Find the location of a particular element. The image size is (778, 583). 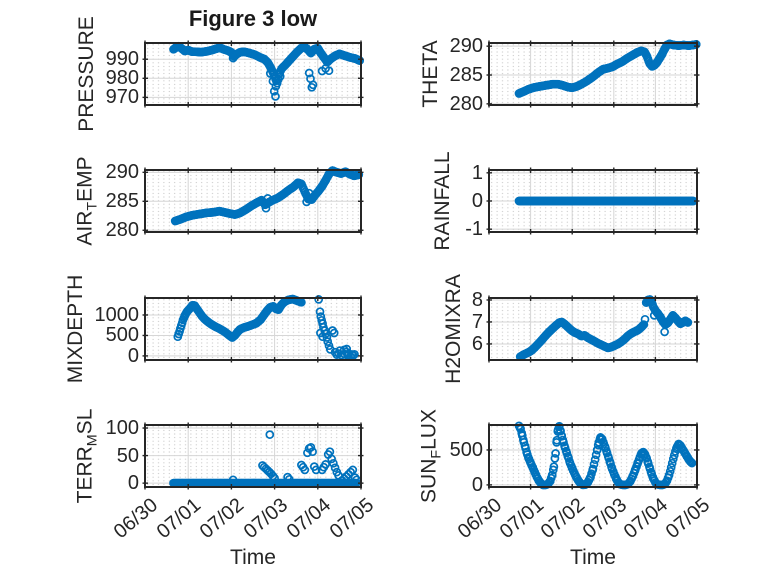

x-tick-label-left: 07/02 is located at coordinates (222, 519).